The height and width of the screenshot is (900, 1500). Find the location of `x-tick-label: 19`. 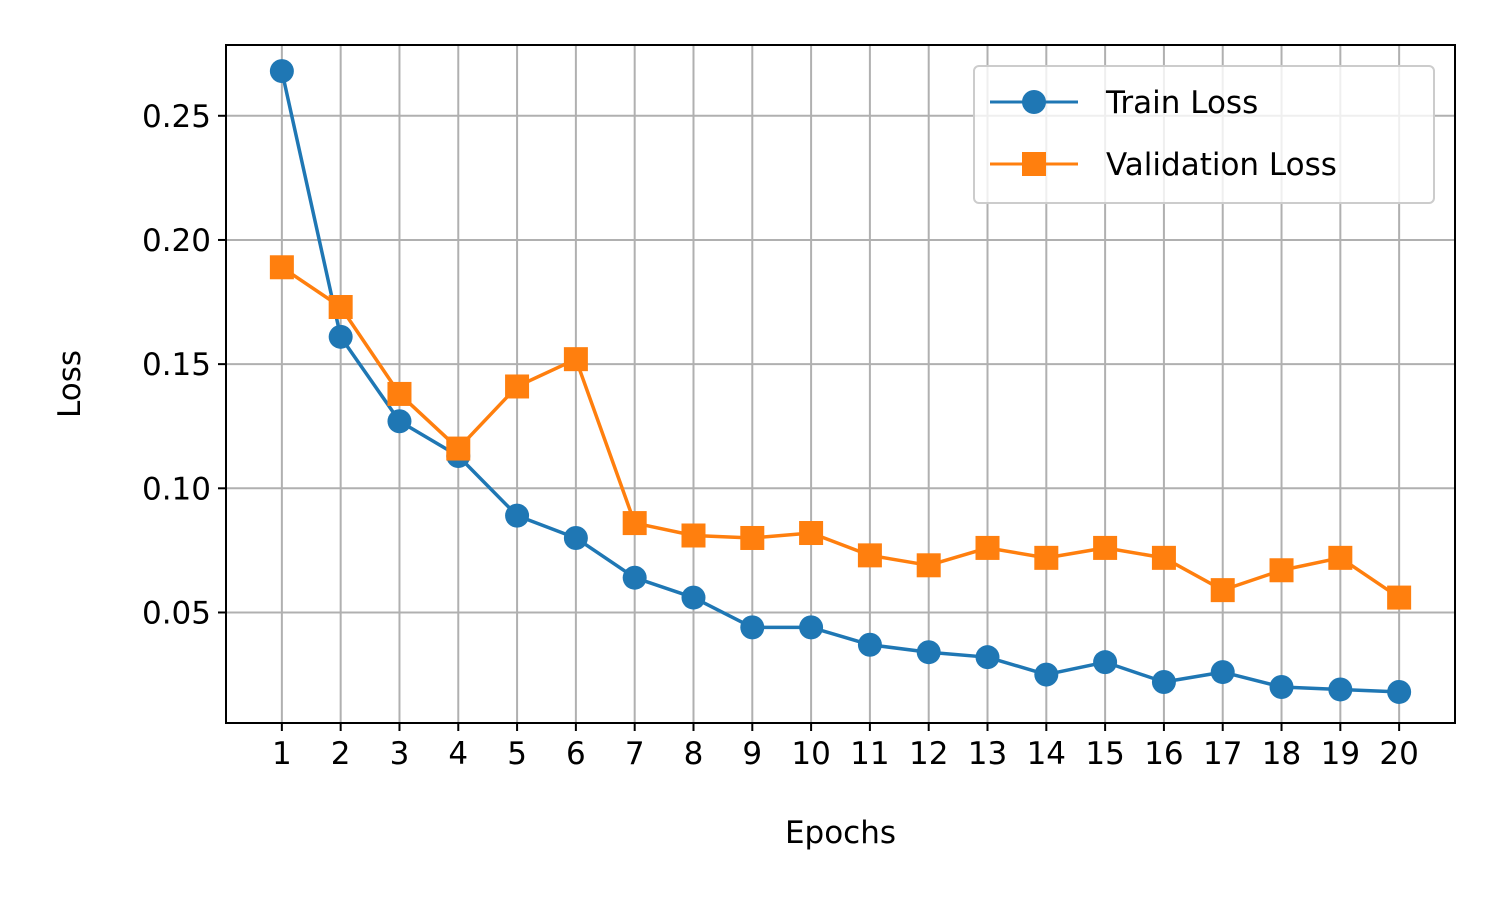

x-tick-label: 19 is located at coordinates (1340, 754).